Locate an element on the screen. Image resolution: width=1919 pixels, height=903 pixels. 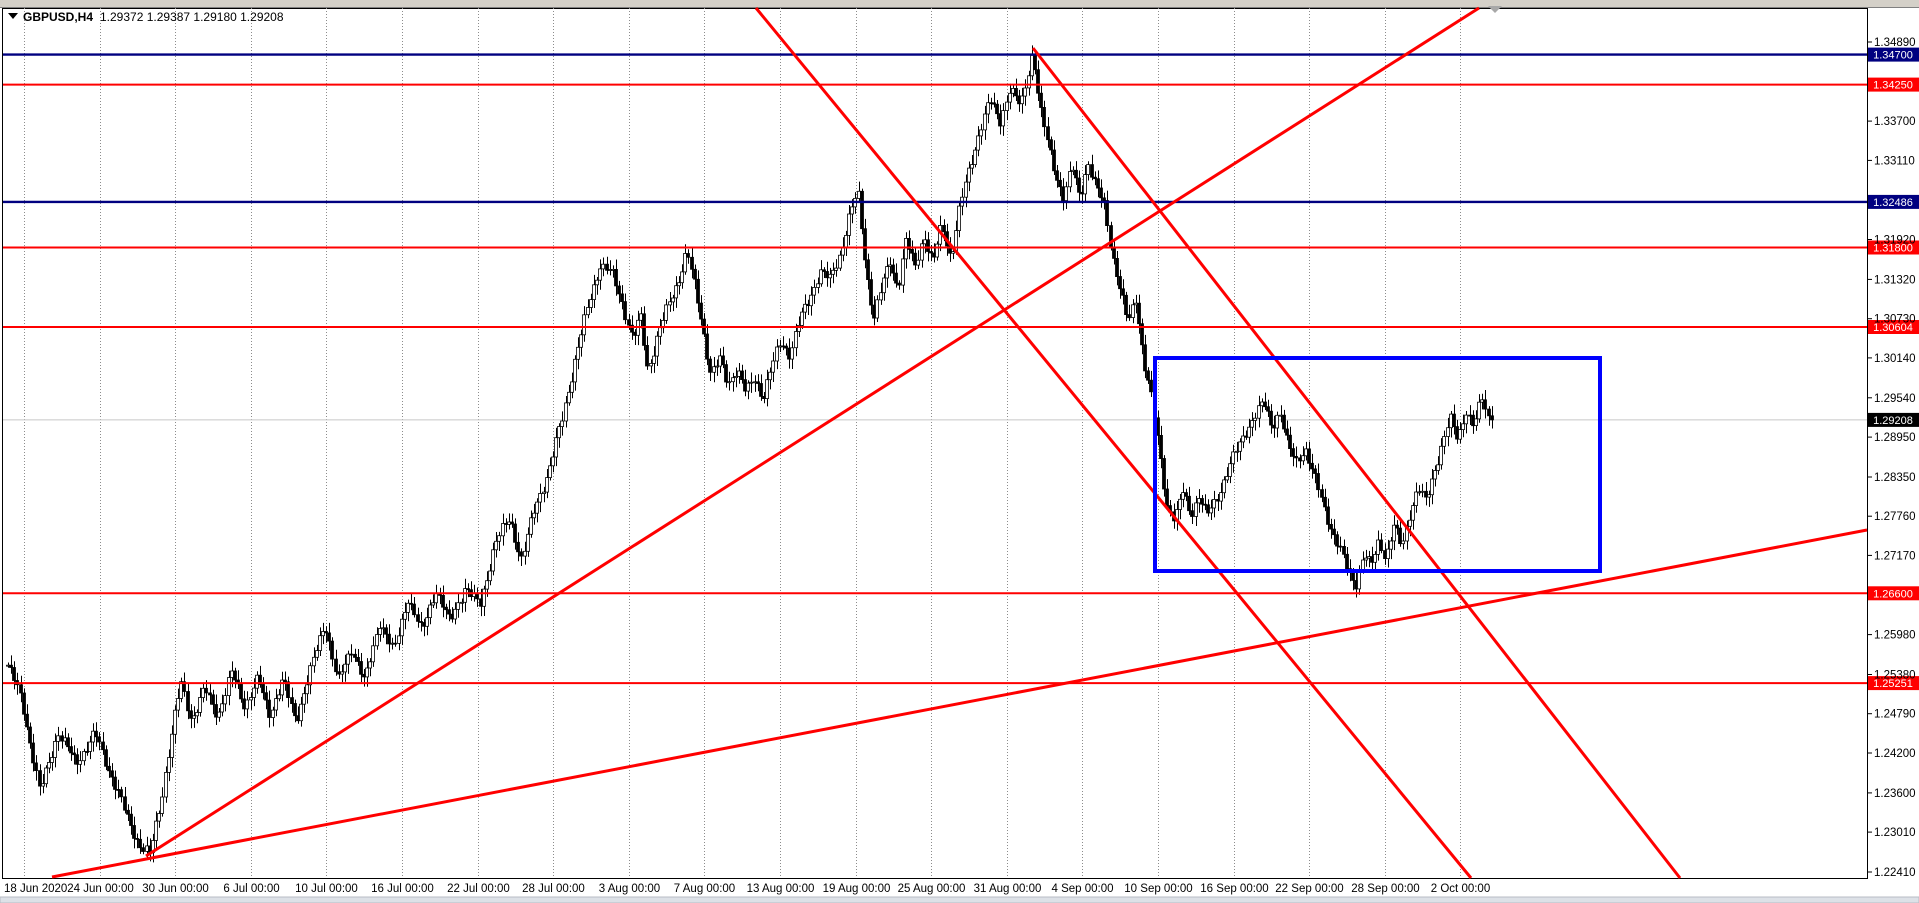
time-axis-label: 13 Aug 00:00 is located at coordinates (781, 889).